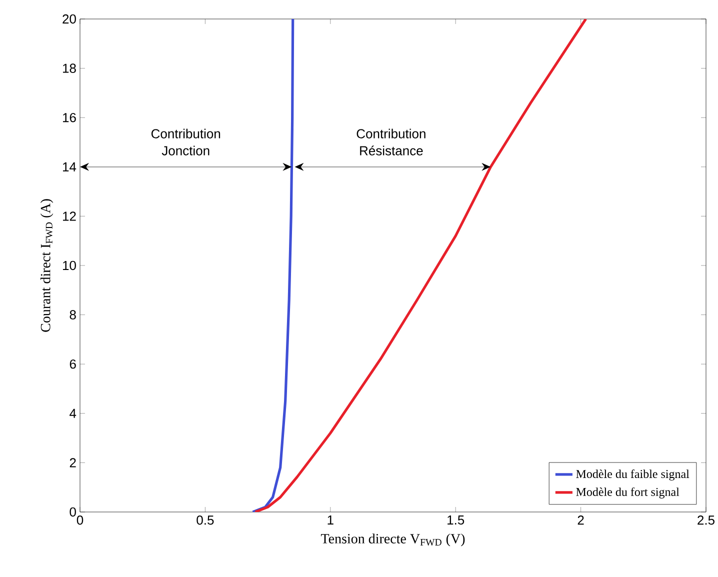 The width and height of the screenshot is (718, 577). I want to click on y-tick-label: 4, so click(73, 413).